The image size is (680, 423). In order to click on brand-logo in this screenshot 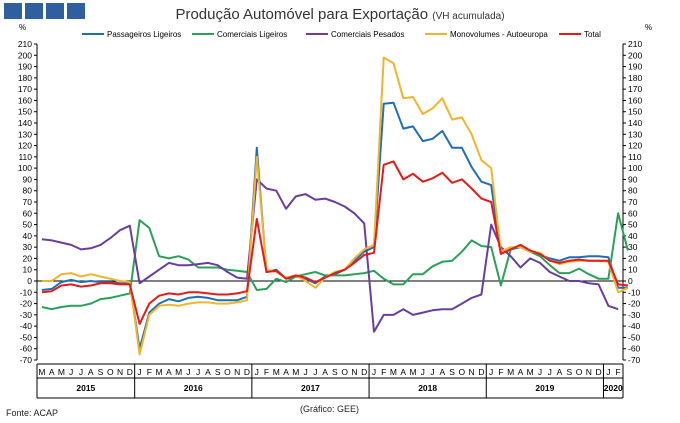, I will do `click(44, 11)`.